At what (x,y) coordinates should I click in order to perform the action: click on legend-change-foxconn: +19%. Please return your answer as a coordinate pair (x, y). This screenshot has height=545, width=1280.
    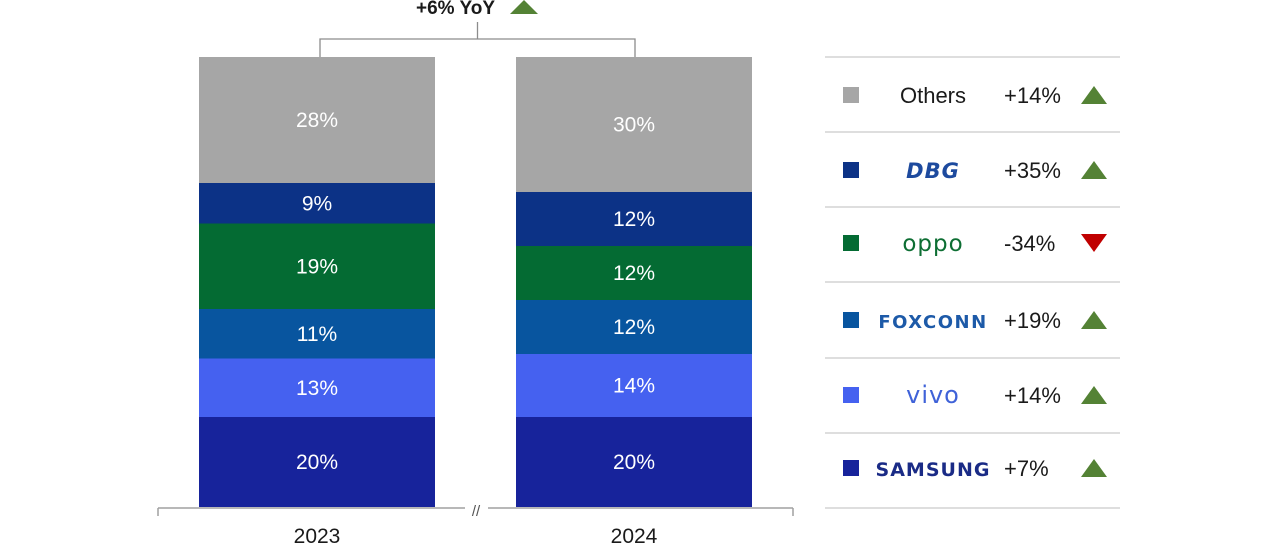
    Looking at the image, I should click on (1032, 320).